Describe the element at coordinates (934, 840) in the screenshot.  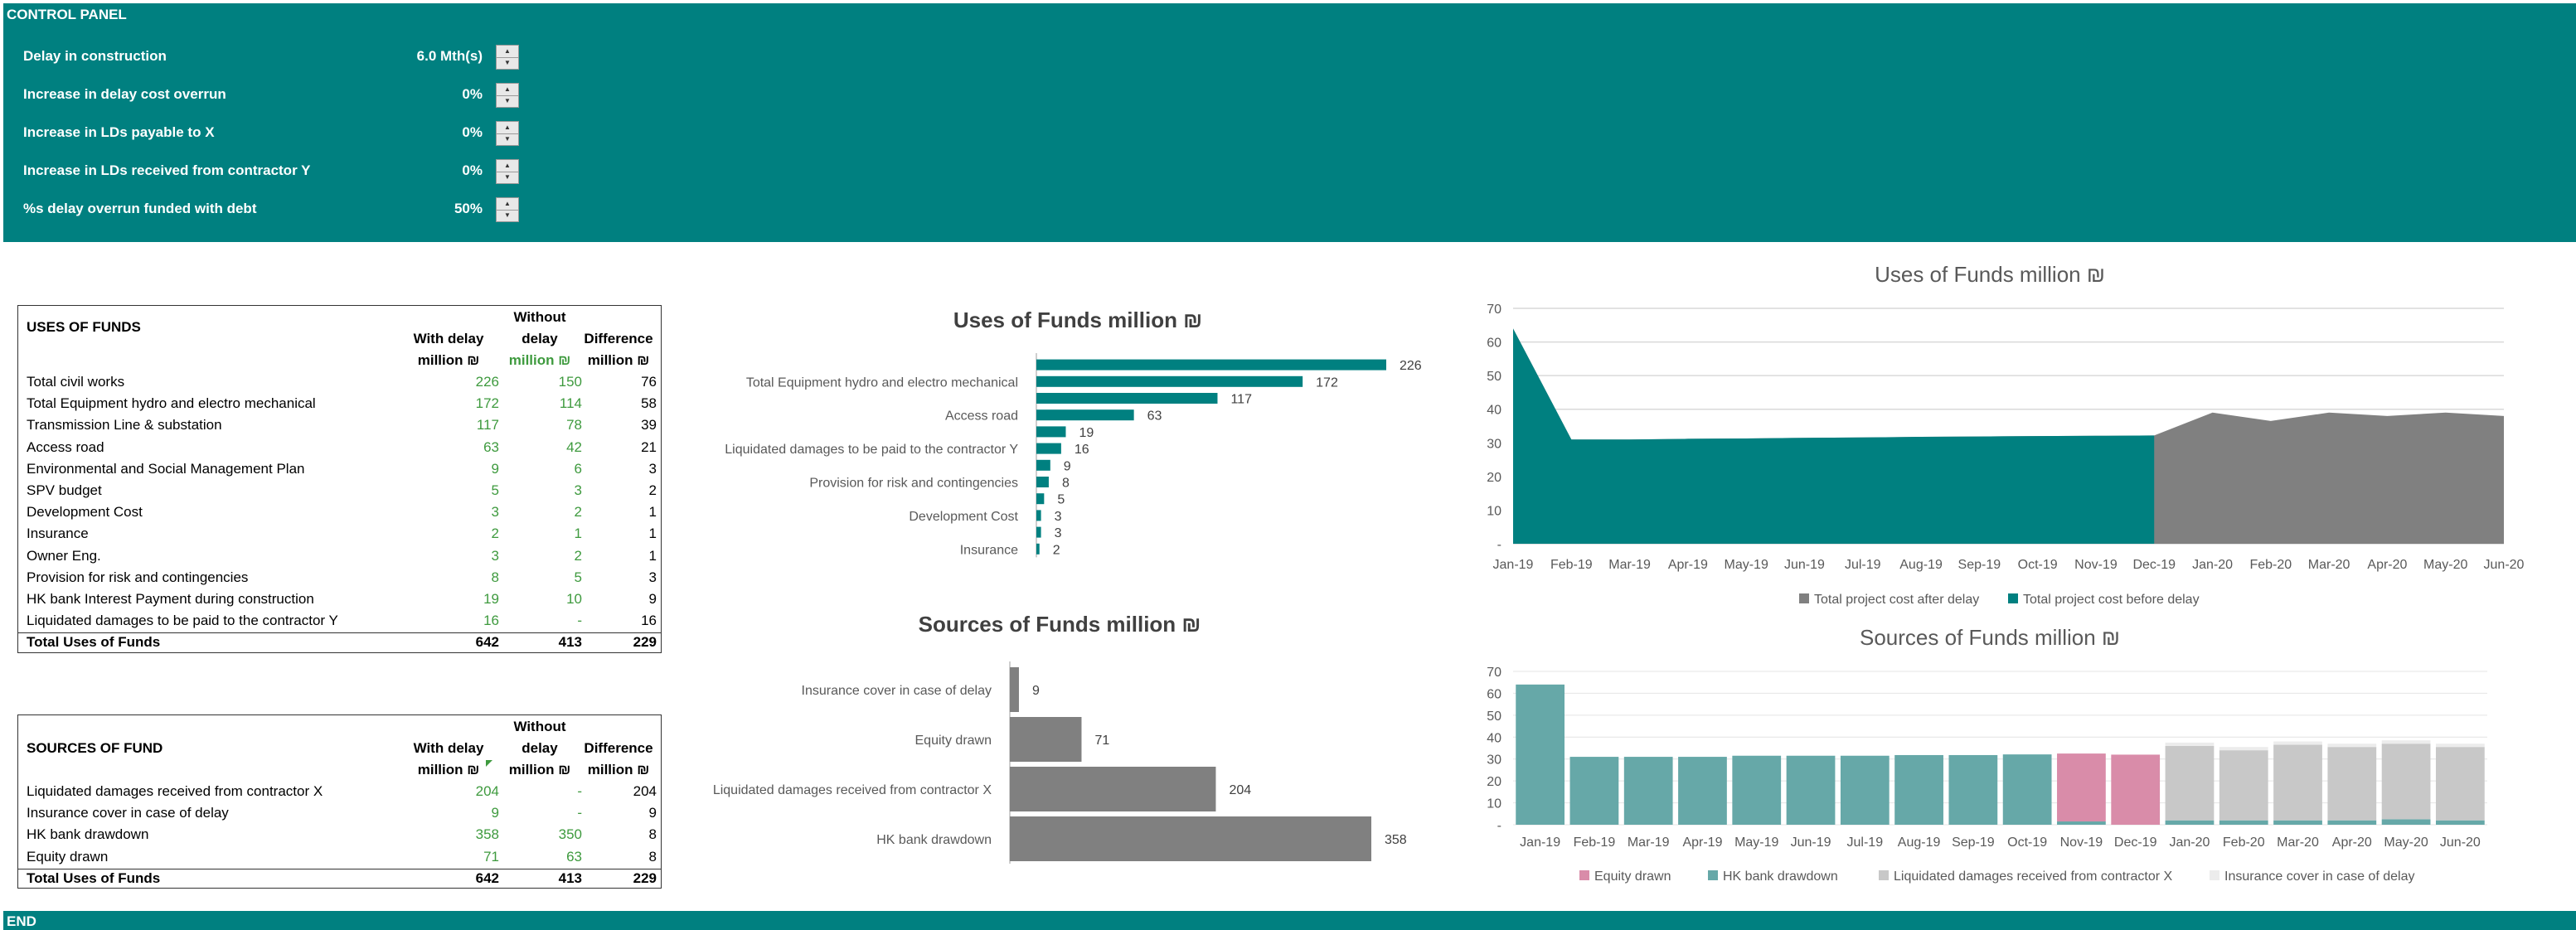
I see `category-label: HK bank drawdown` at that location.